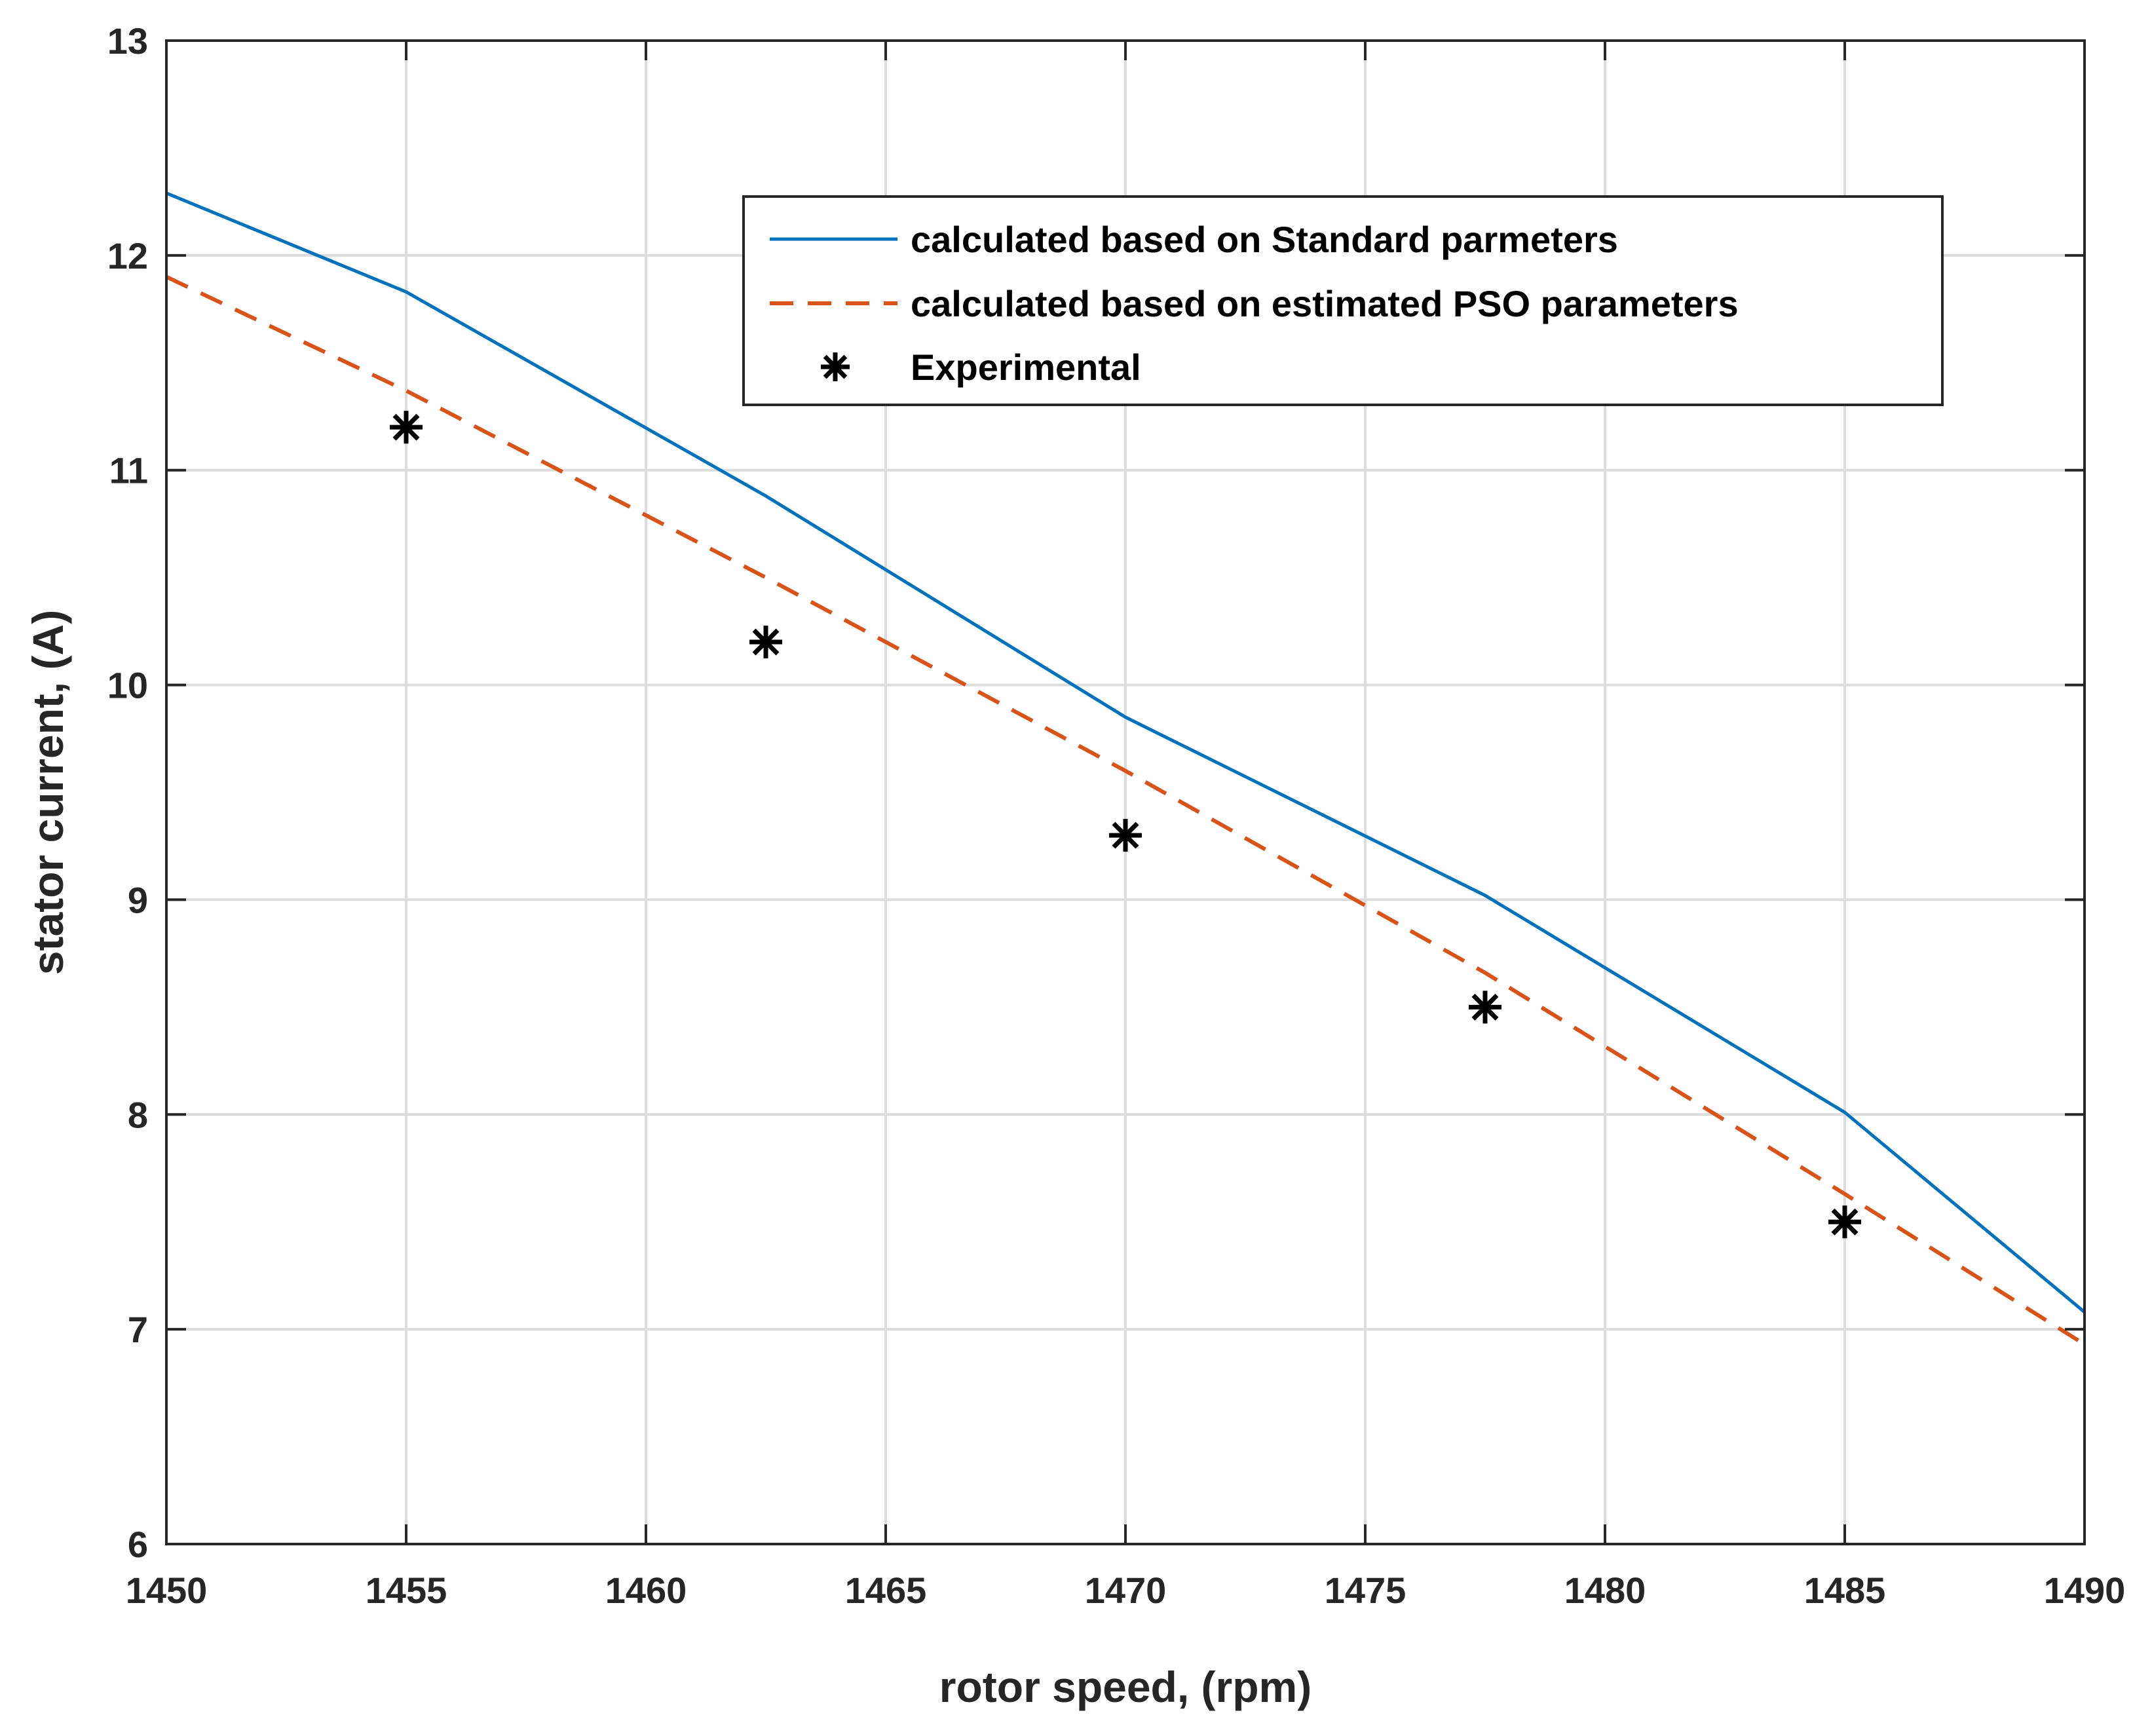 The height and width of the screenshot is (1736, 2152). I want to click on x-tick-label: 1475, so click(1365, 1590).